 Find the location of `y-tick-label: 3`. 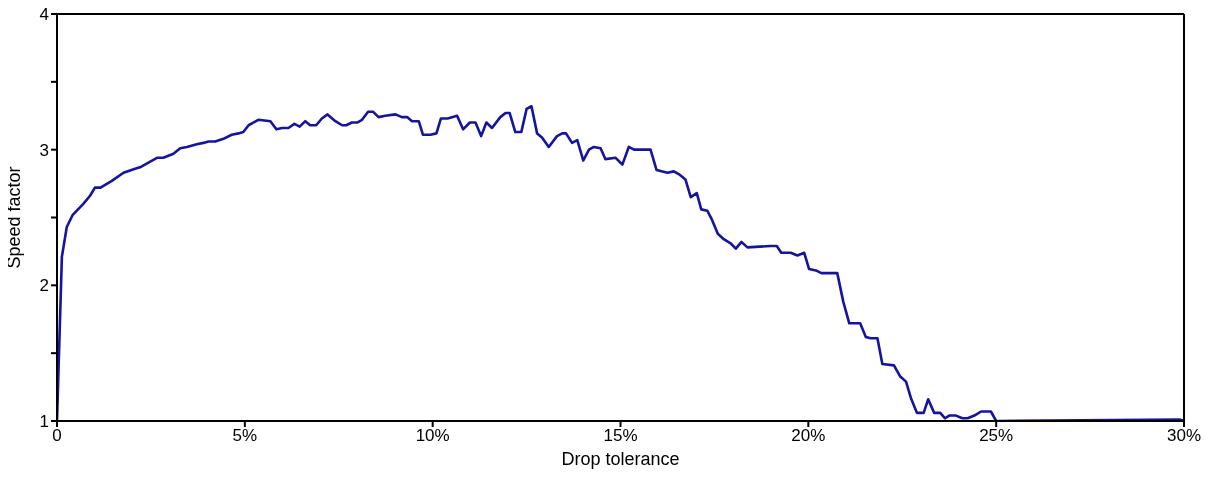

y-tick-label: 3 is located at coordinates (44, 150).